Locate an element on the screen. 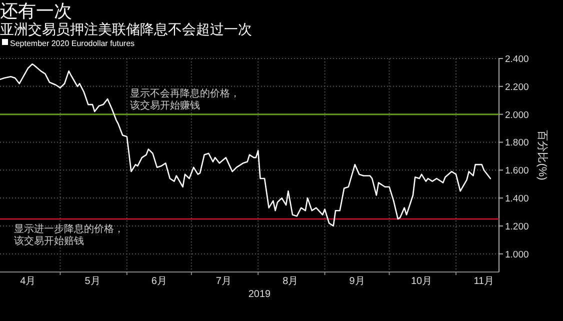 This screenshot has height=321, width=563. chart-title: 还有一次 is located at coordinates (36, 11).